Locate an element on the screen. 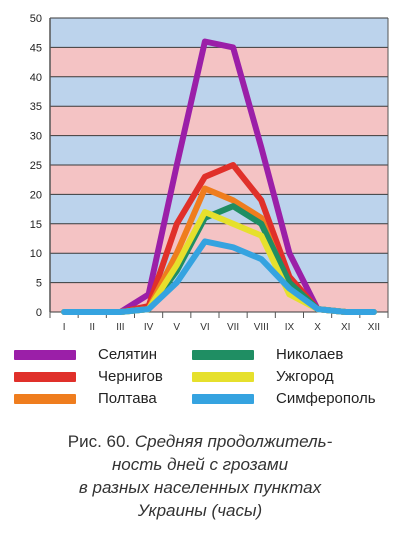 The width and height of the screenshot is (400, 554). caption-line-2: ность дней с грозами is located at coordinates (200, 464).